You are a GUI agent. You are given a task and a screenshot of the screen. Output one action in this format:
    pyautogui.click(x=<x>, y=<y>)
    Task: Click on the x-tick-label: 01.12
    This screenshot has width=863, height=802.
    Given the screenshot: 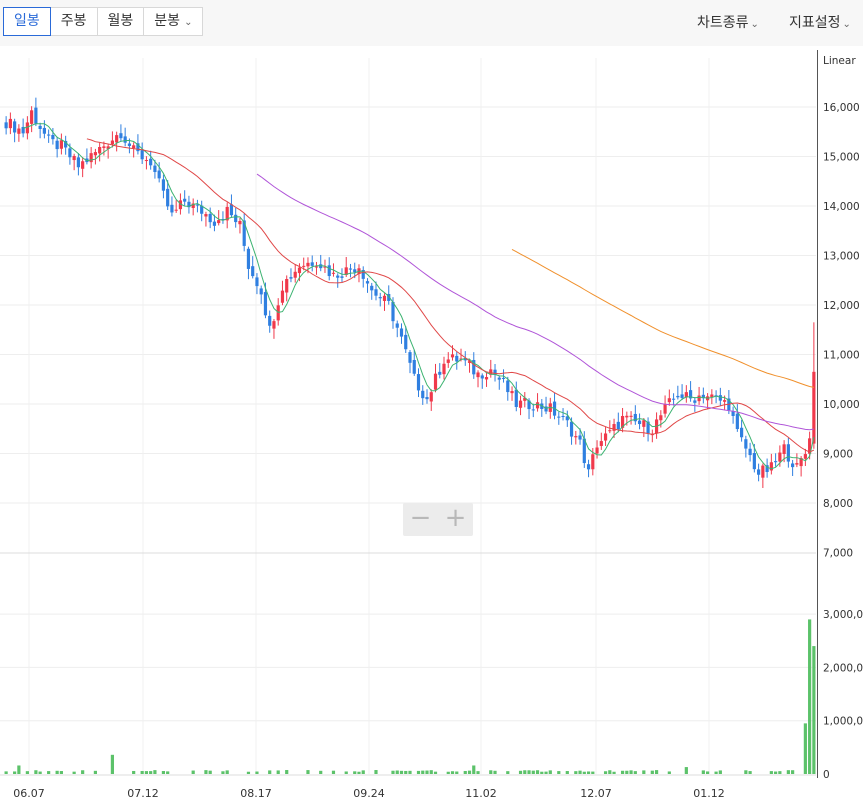 What is the action you would take?
    pyautogui.click(x=709, y=793)
    